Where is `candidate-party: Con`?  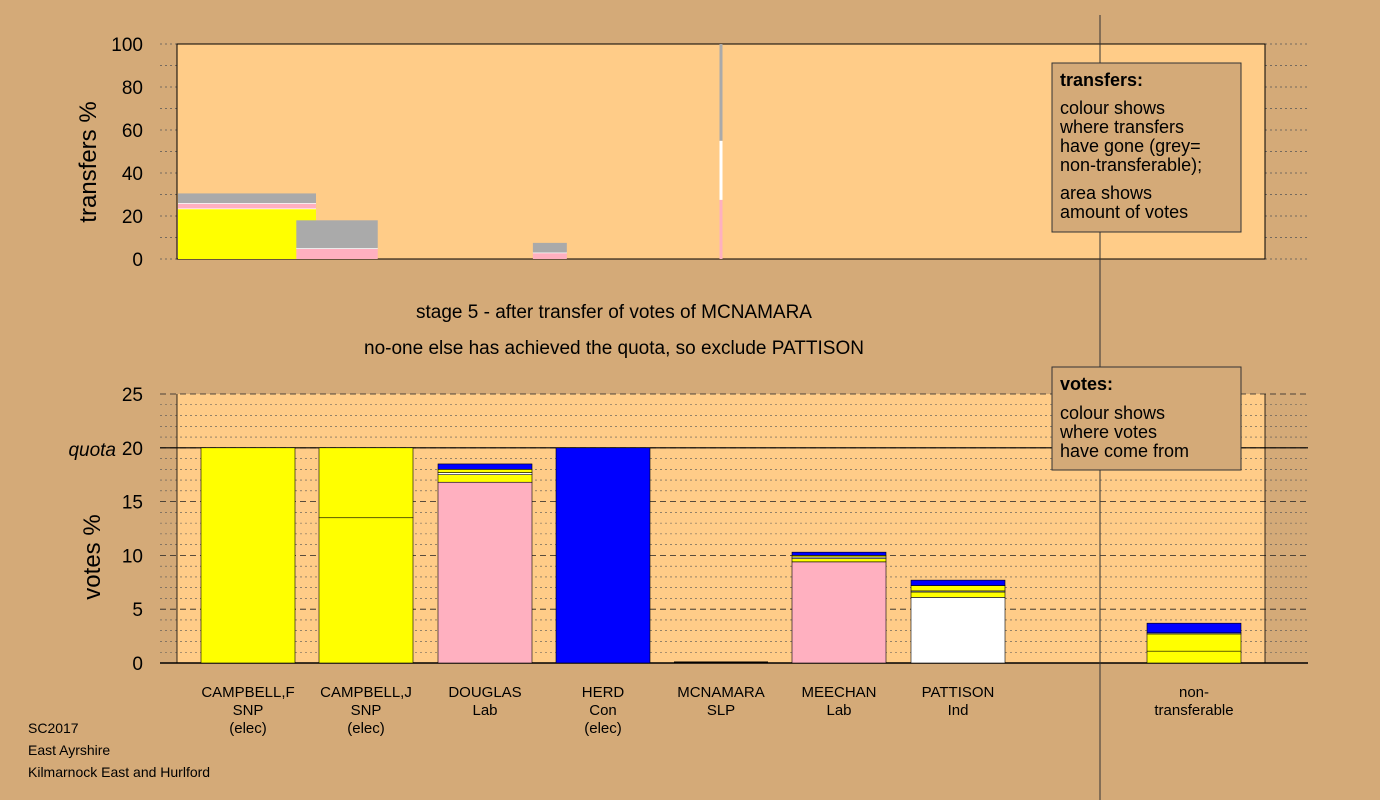
candidate-party: Con is located at coordinates (603, 710).